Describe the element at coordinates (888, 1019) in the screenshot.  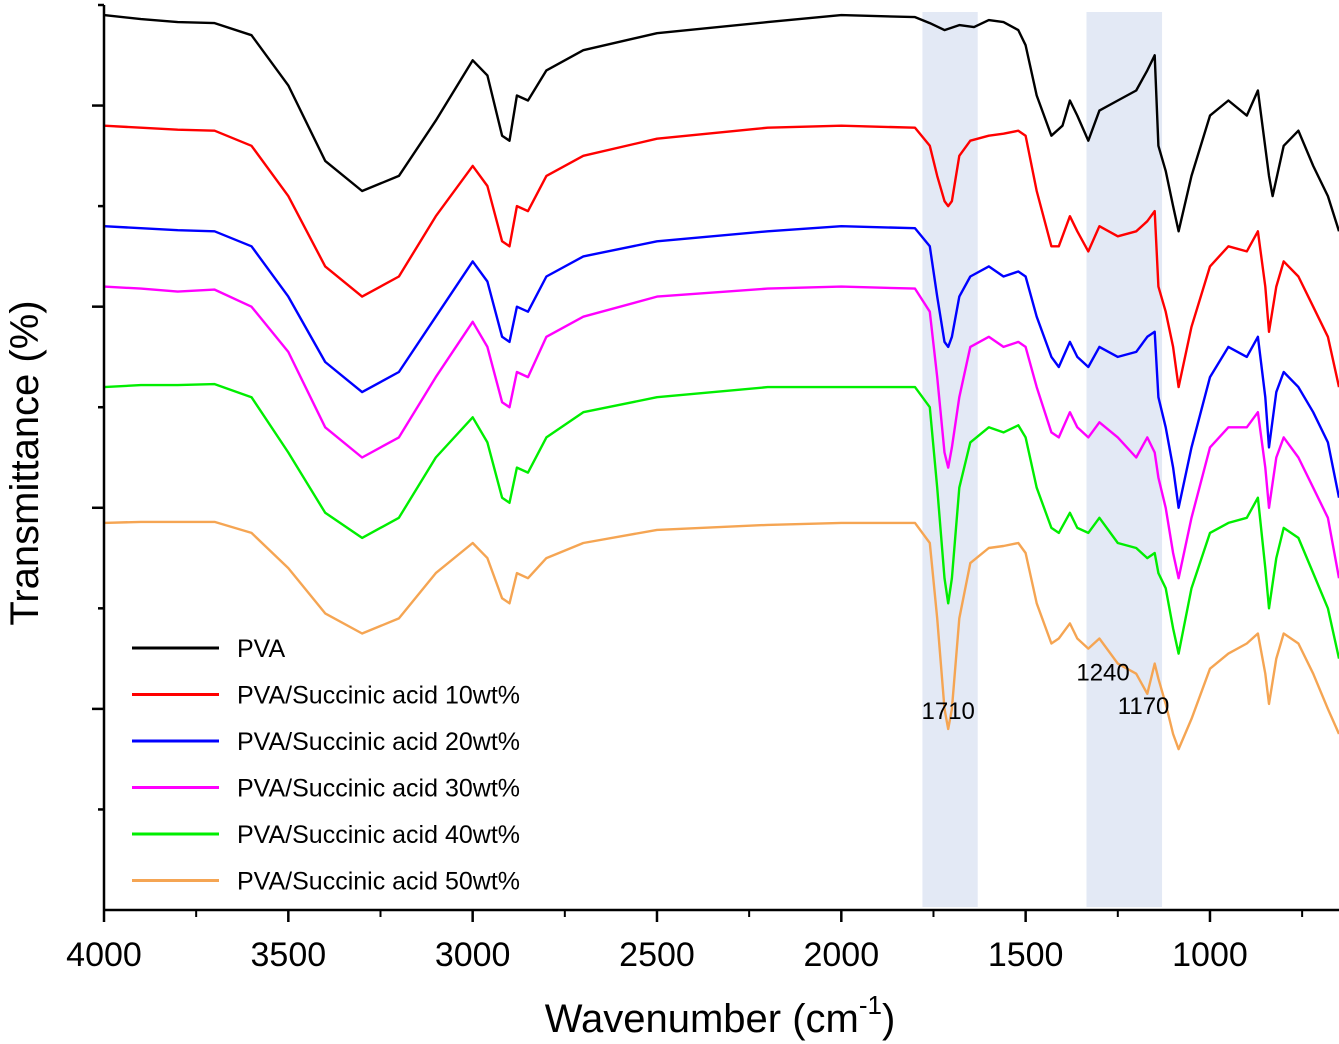
I see `x-axis-title-tail: )` at that location.